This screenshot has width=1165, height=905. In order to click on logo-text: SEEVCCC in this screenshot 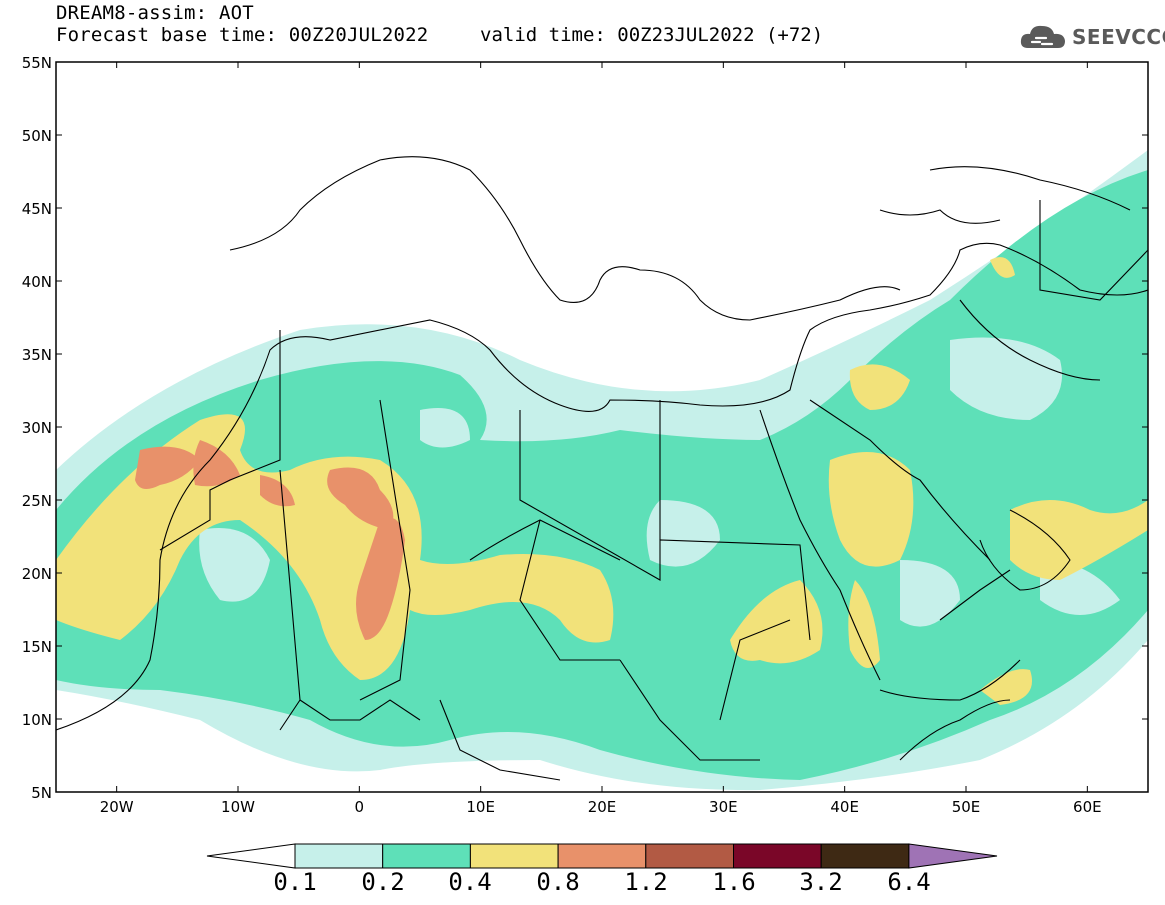, I will do `click(1118, 37)`.